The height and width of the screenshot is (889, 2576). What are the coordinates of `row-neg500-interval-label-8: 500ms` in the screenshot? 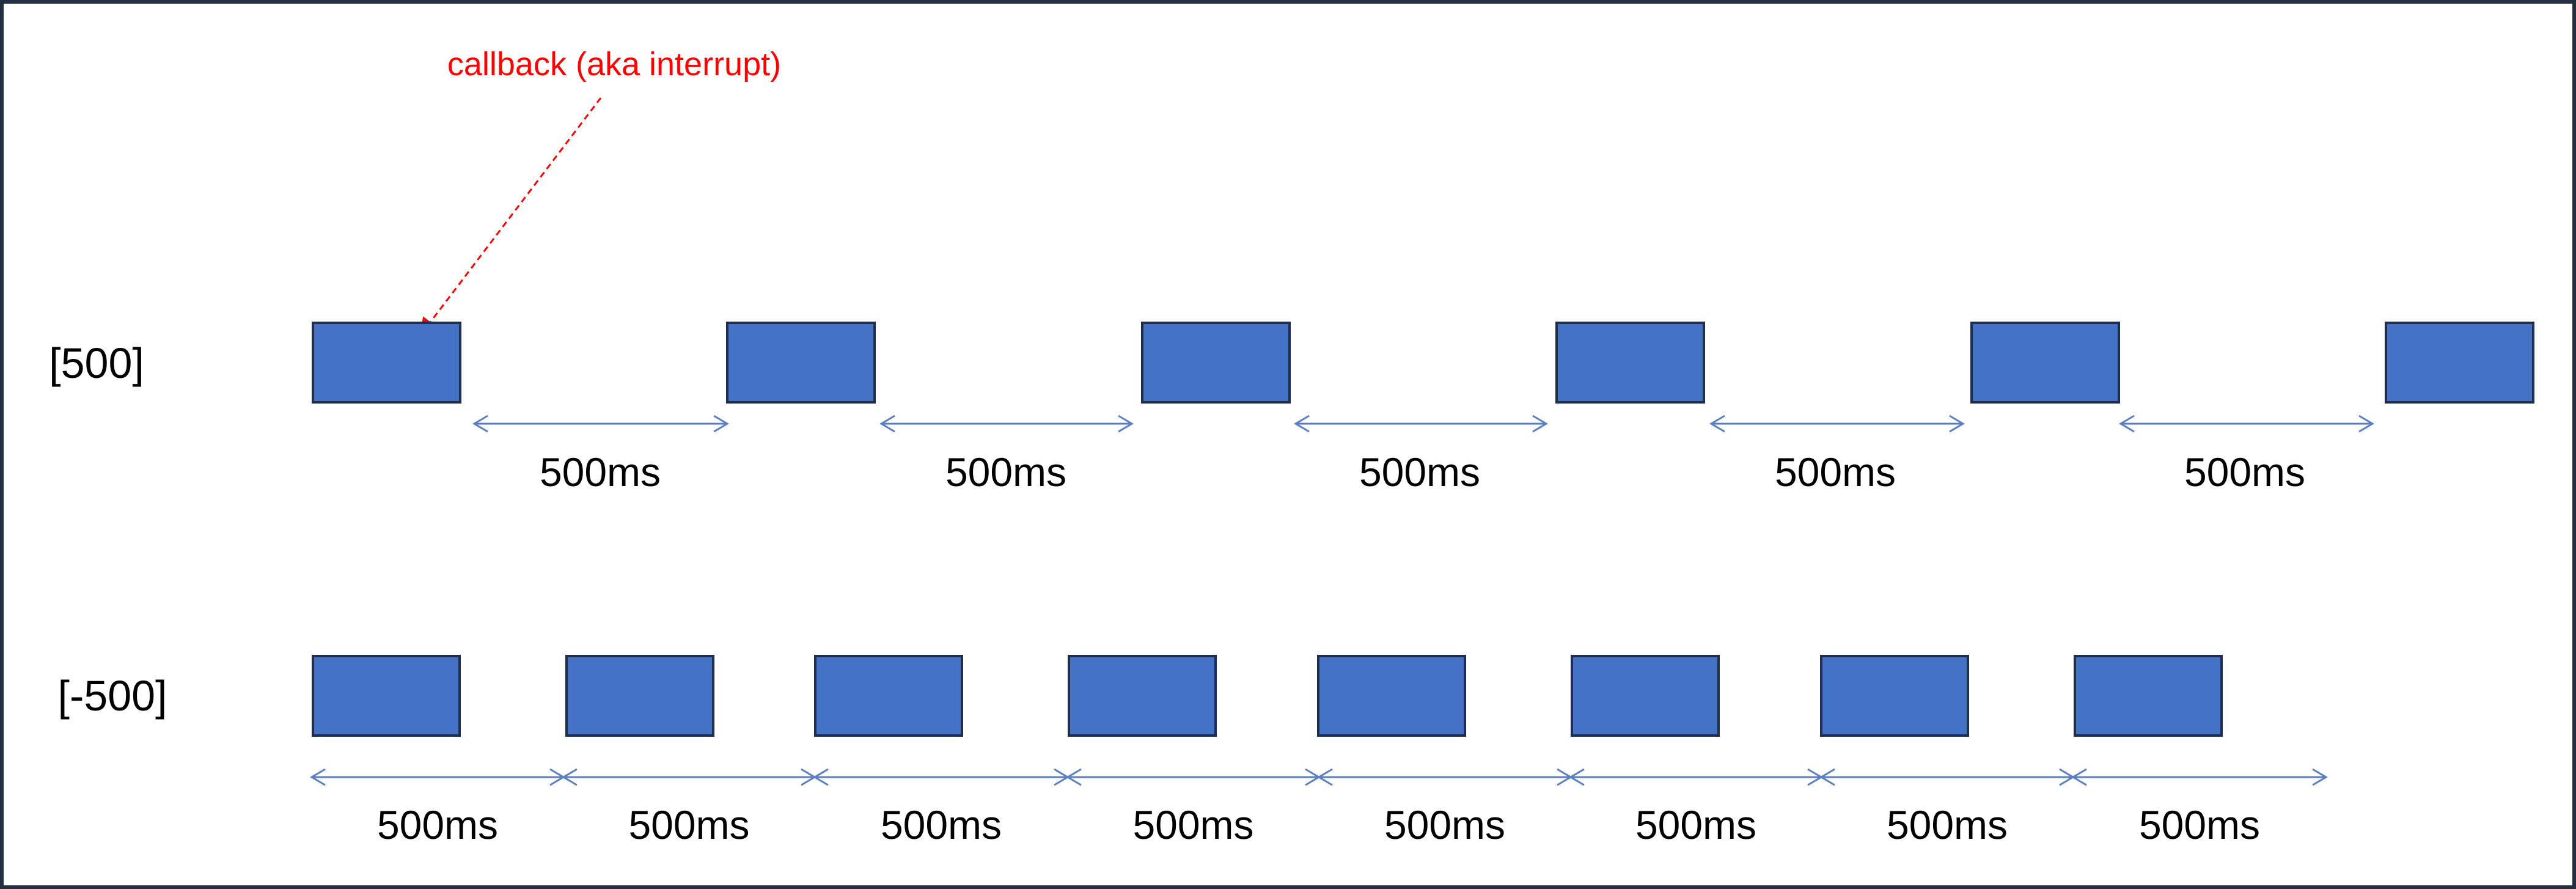 It's located at (2199, 824).